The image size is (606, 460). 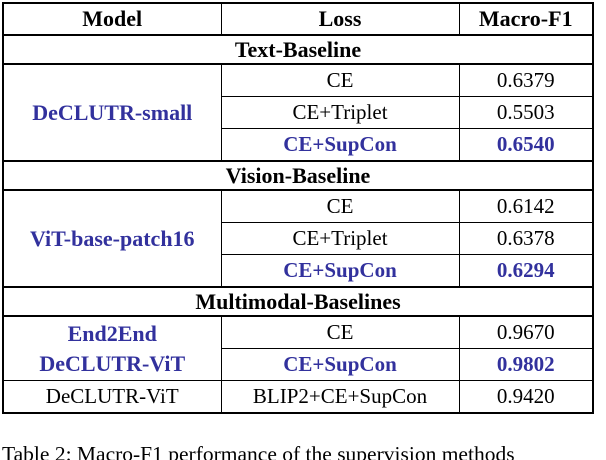 What do you see at coordinates (112, 363) in the screenshot?
I see `model-name-line-2: DeCLUTR-ViT` at bounding box center [112, 363].